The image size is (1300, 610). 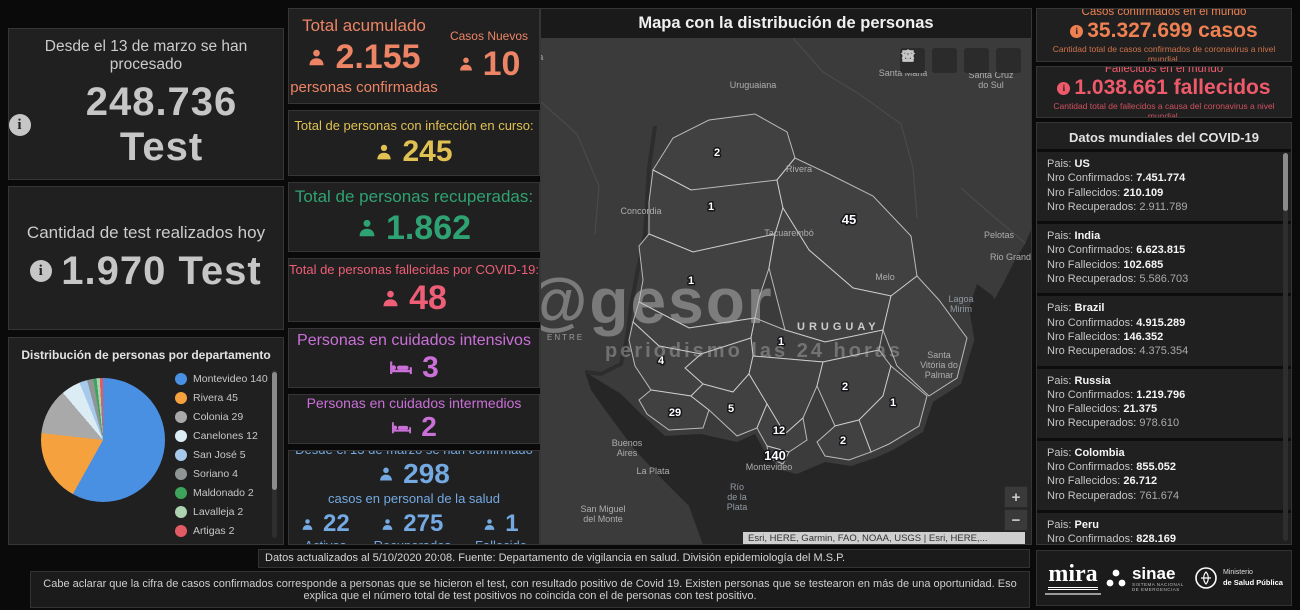 I want to click on case-count-marker: 4, so click(x=661, y=361).